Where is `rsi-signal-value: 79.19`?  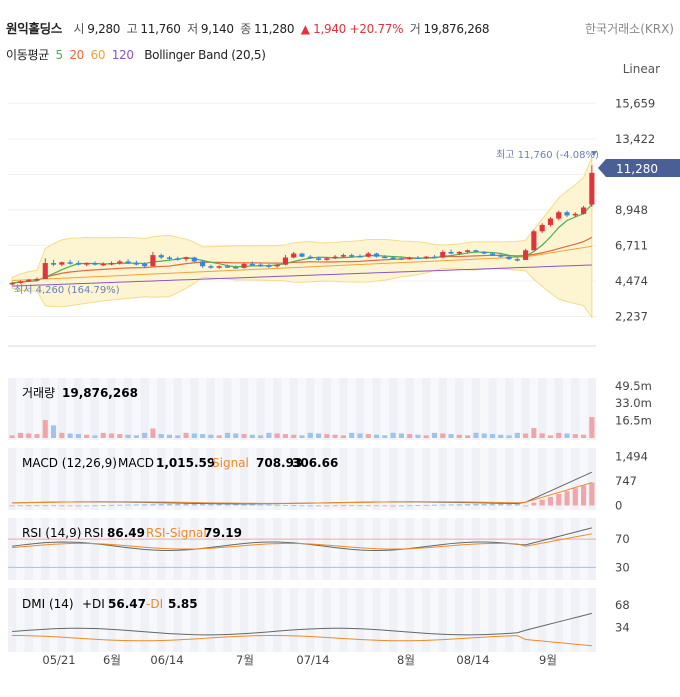
rsi-signal-value: 79.19 is located at coordinates (223, 533).